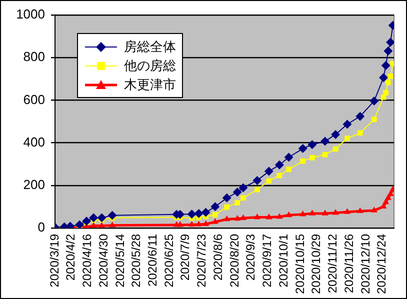 Image resolution: width=407 pixels, height=299 pixels. Describe the element at coordinates (169, 261) in the screenshot. I see `x-tick-label: 2020/6/25` at that location.